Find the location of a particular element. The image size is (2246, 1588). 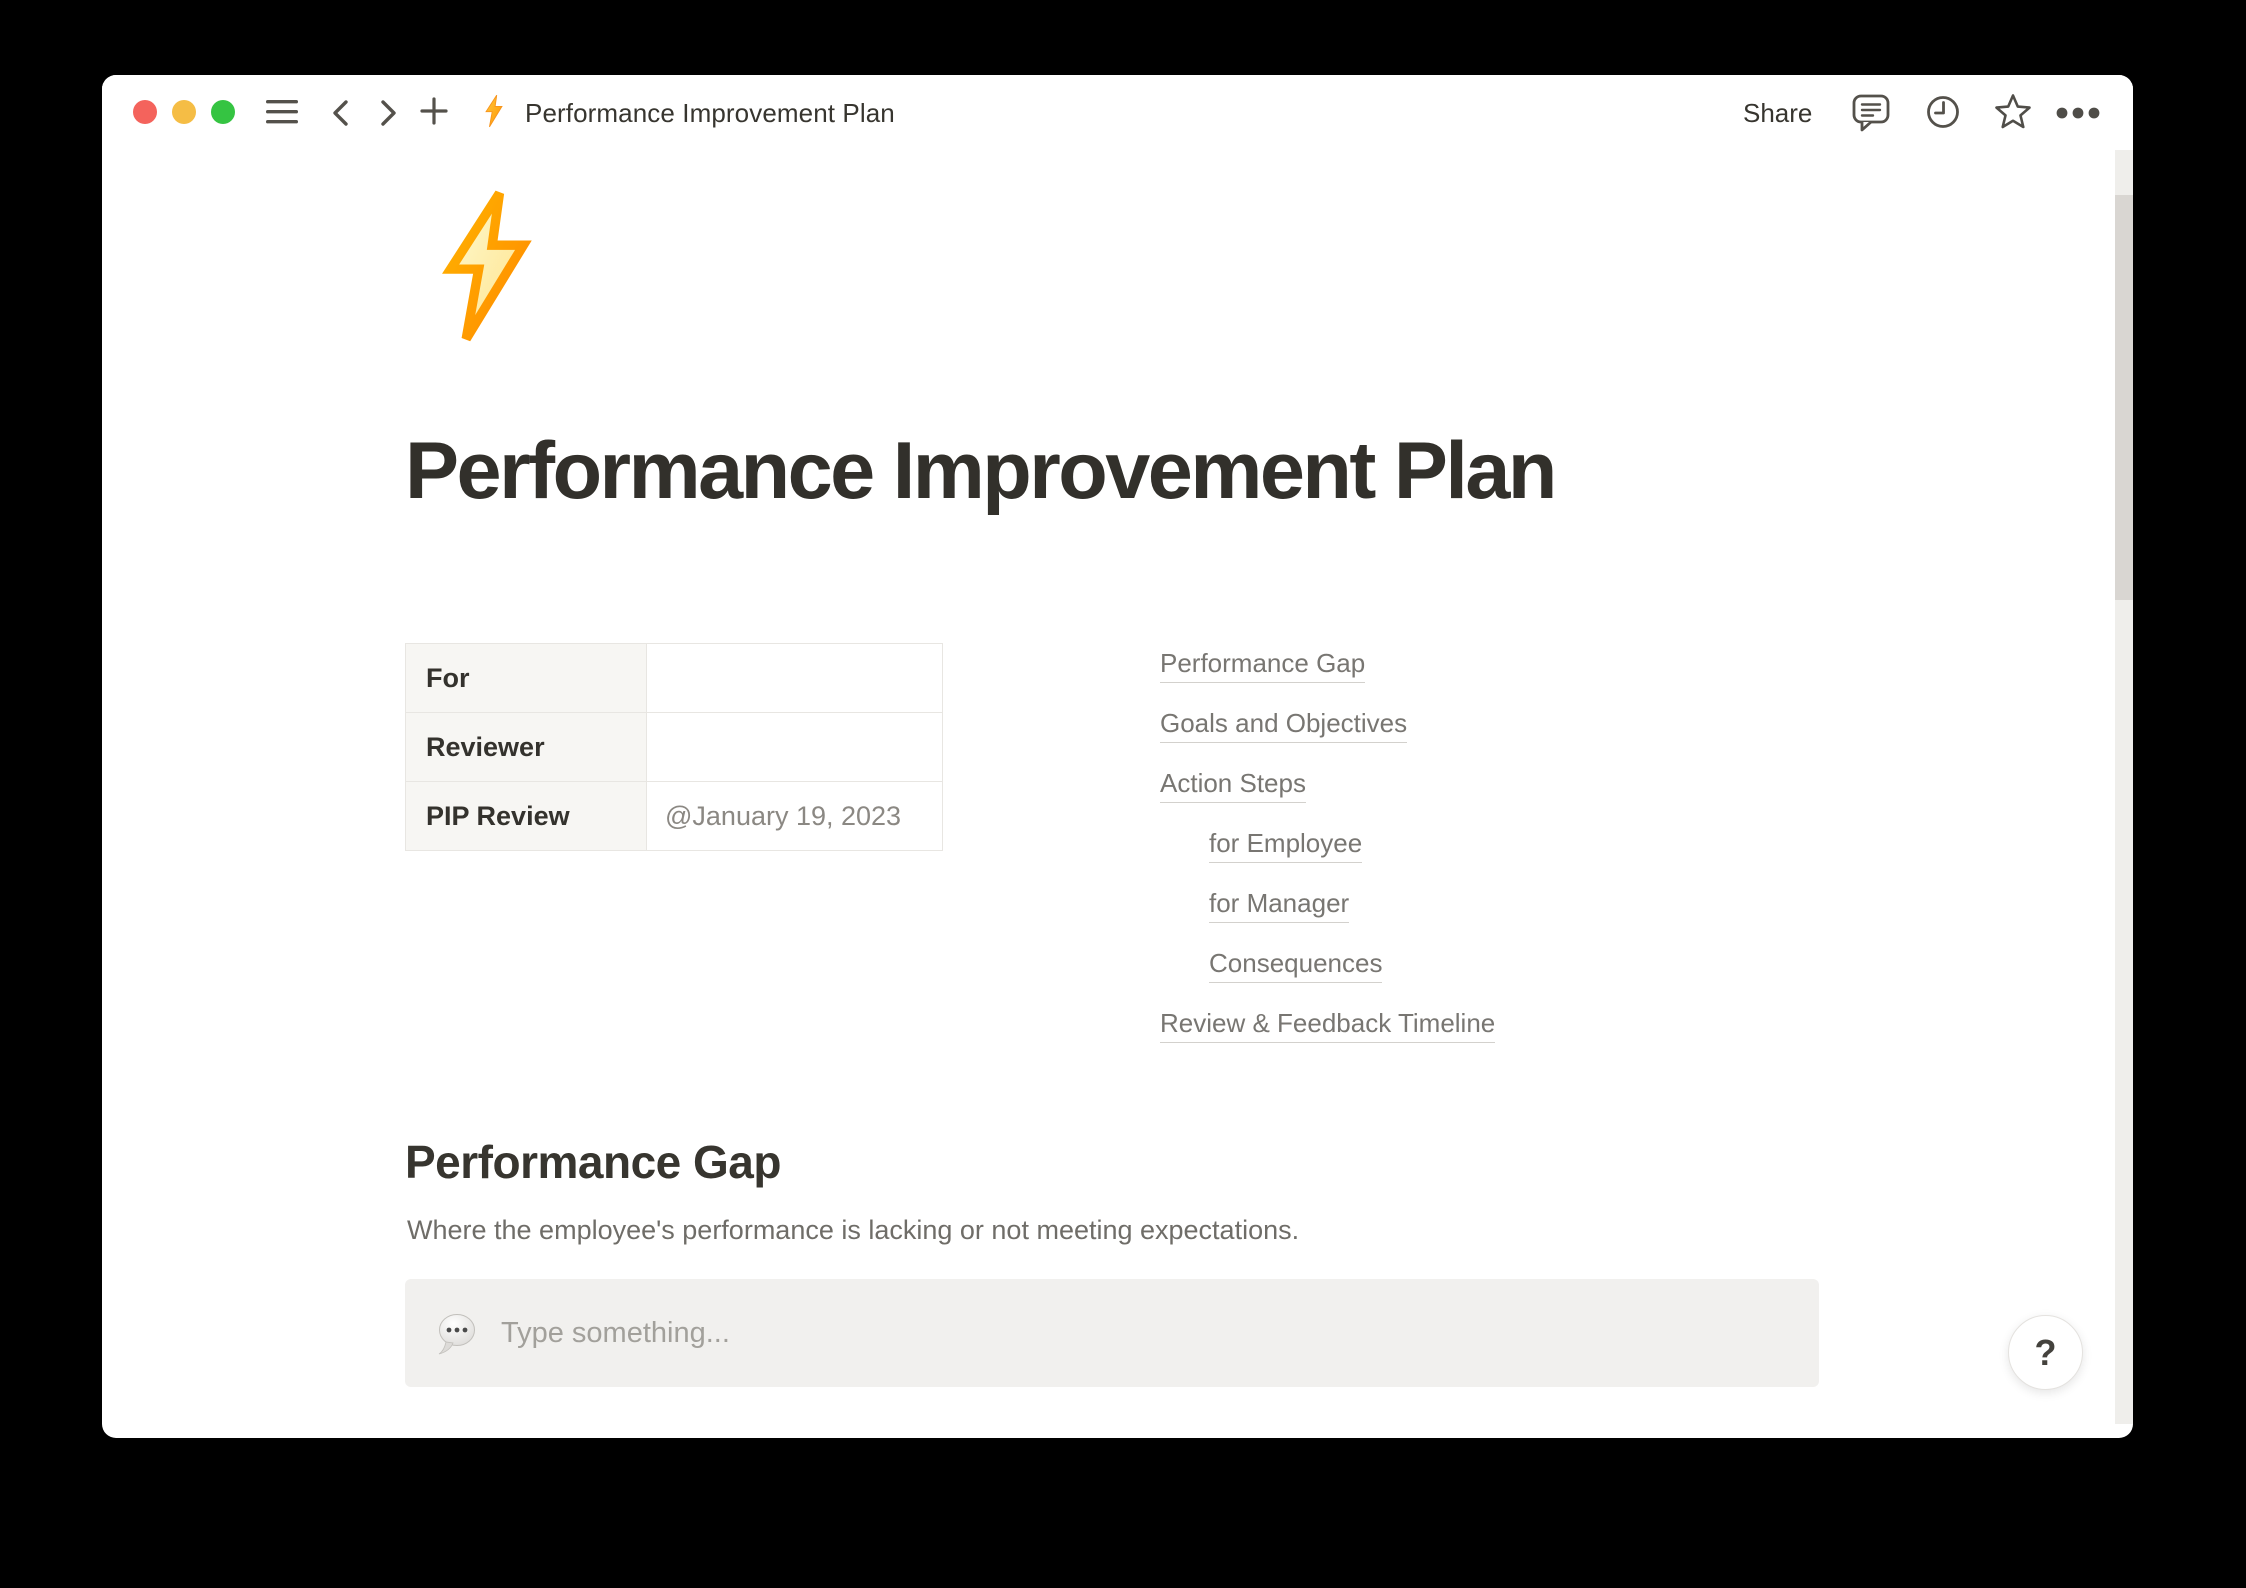

toc-item: Consequences is located at coordinates (1352, 964).